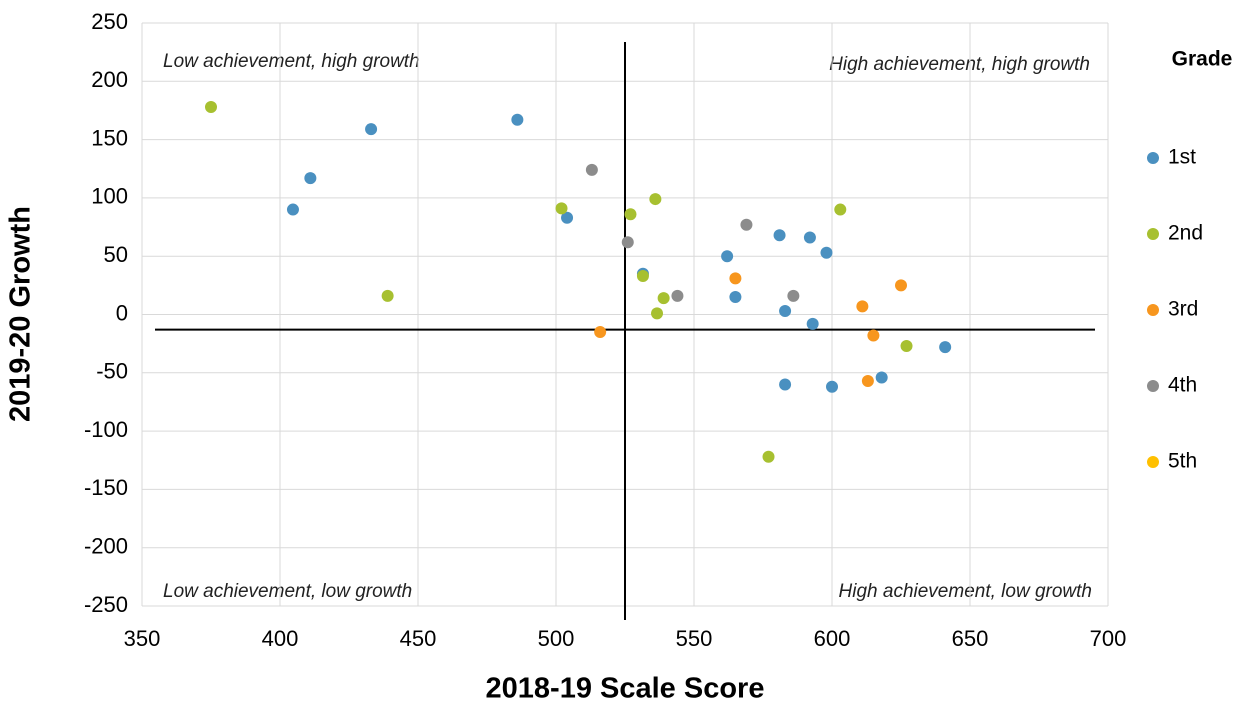  I want to click on y-tick-label: 150, so click(109, 137).